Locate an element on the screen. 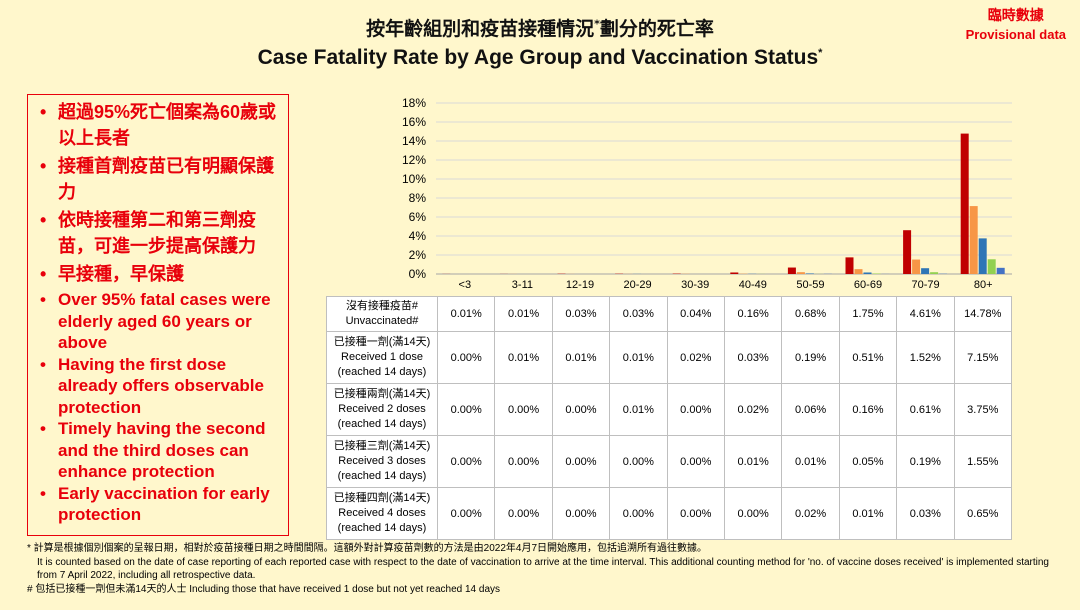 Image resolution: width=1080 pixels, height=610 pixels. x-tick-label: 20-29 is located at coordinates (638, 285).